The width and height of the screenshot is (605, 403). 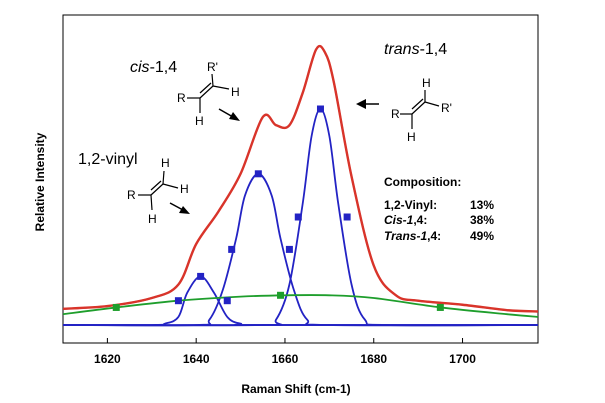 I want to click on trans-molecule: R H R' H, so click(x=421, y=110).